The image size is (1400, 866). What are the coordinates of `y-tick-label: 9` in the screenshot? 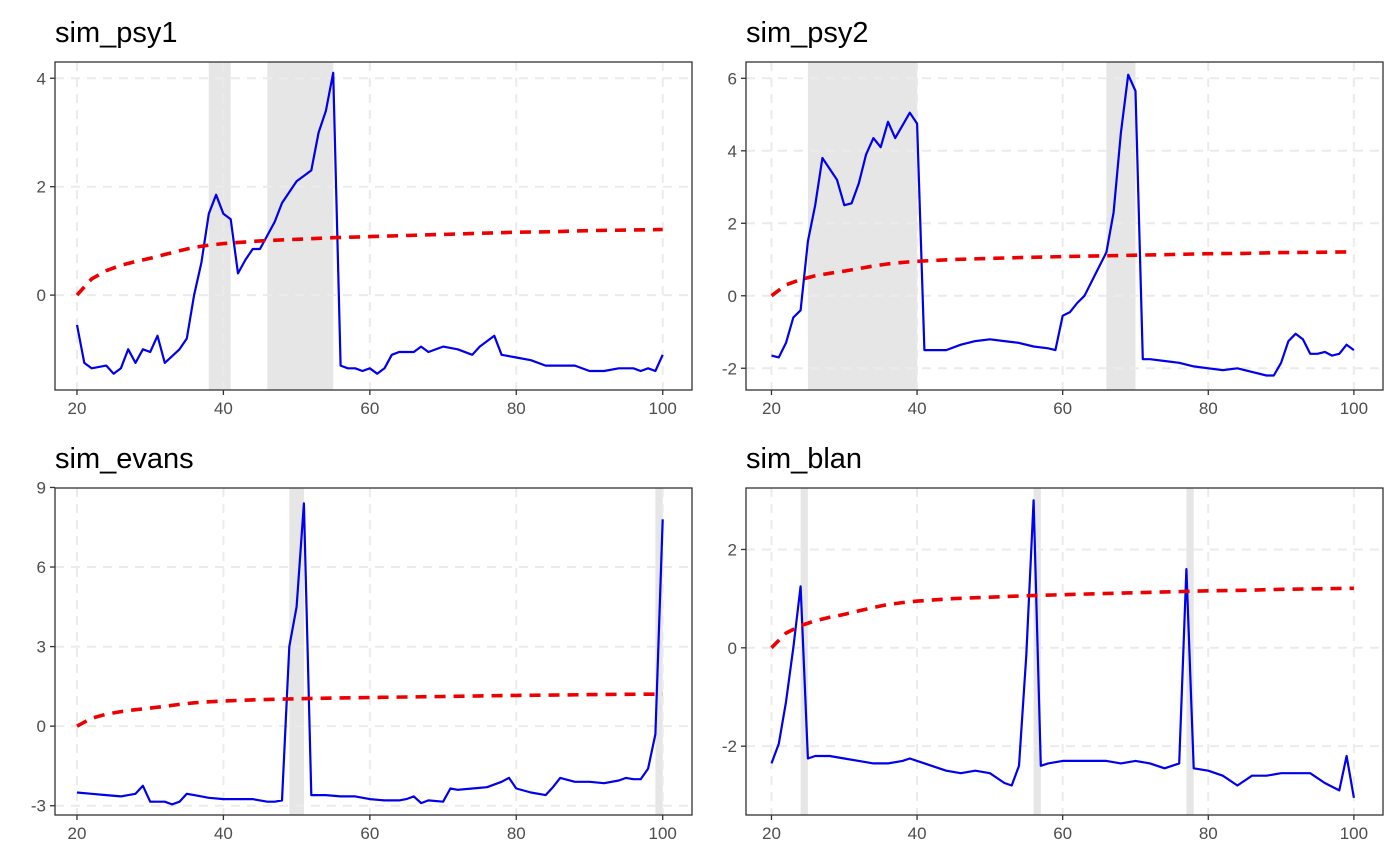 It's located at (41, 487).